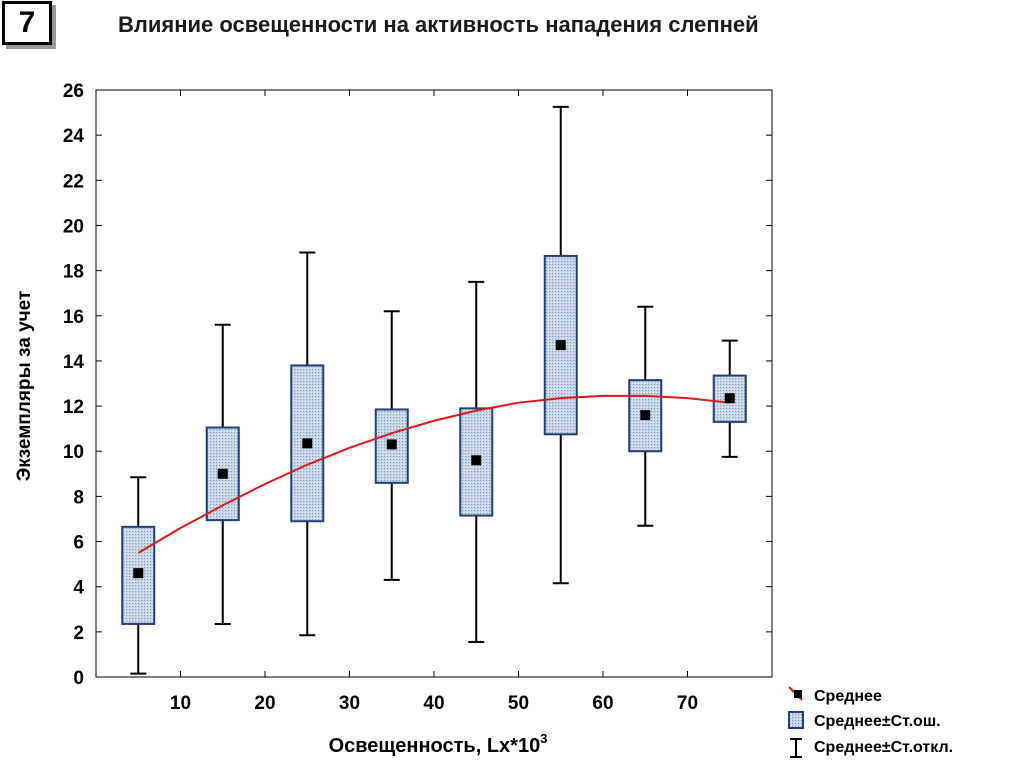 The image size is (1024, 767). Describe the element at coordinates (435, 746) in the screenshot. I see `x-axis-label-text: Освещенность, Lx*10` at that location.